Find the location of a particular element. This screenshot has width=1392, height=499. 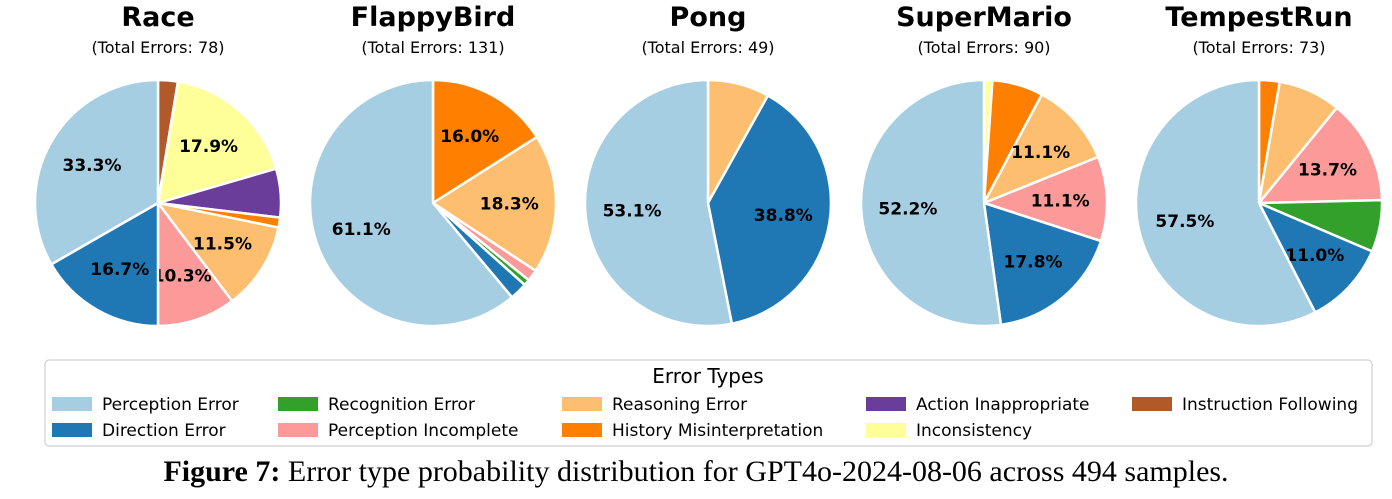

legend-entry-recognition-error: Recognition Error is located at coordinates (376, 405).